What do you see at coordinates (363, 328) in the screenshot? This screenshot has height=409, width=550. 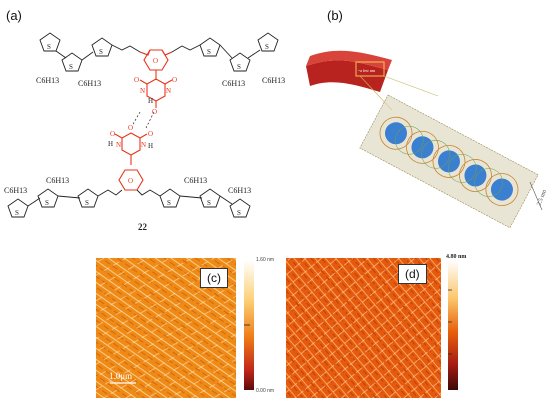 I see `afm-image-d` at bounding box center [363, 328].